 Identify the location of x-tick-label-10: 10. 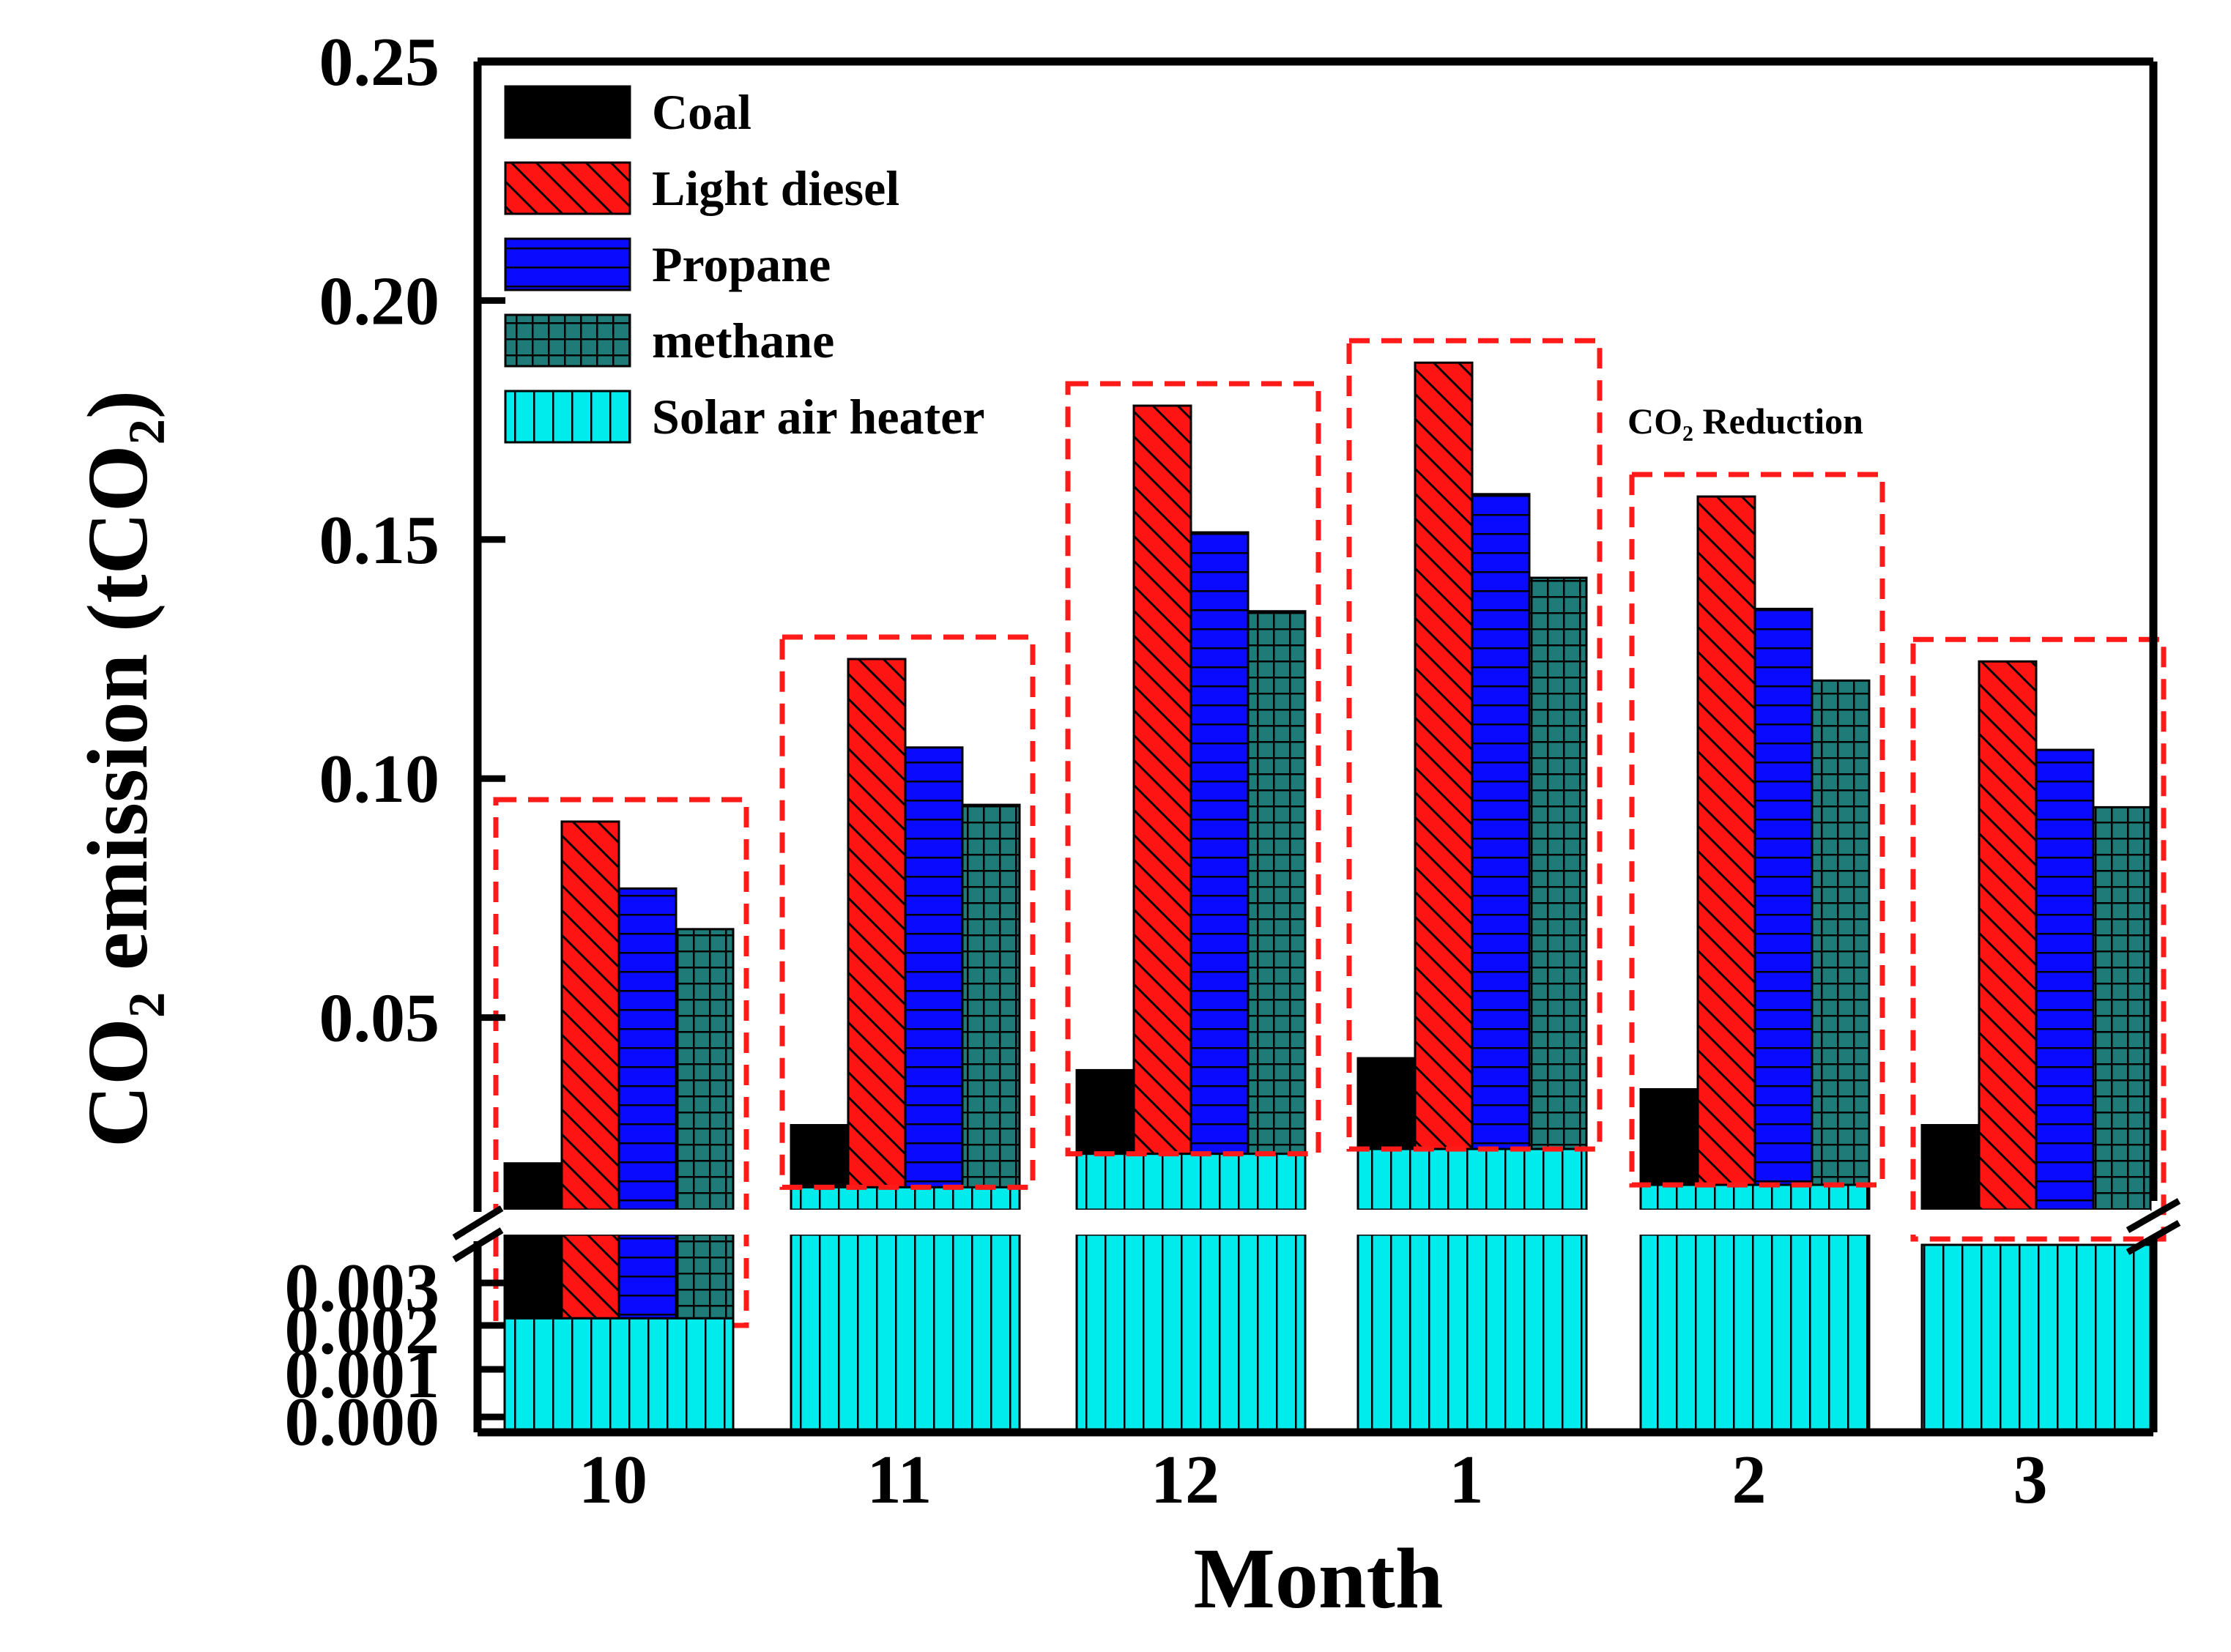
(613, 1480).